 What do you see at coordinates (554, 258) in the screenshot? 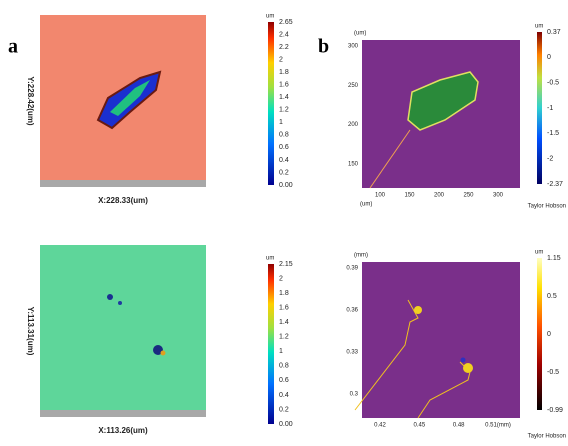
I see `colorbar-tick-label: 1.15` at bounding box center [554, 258].